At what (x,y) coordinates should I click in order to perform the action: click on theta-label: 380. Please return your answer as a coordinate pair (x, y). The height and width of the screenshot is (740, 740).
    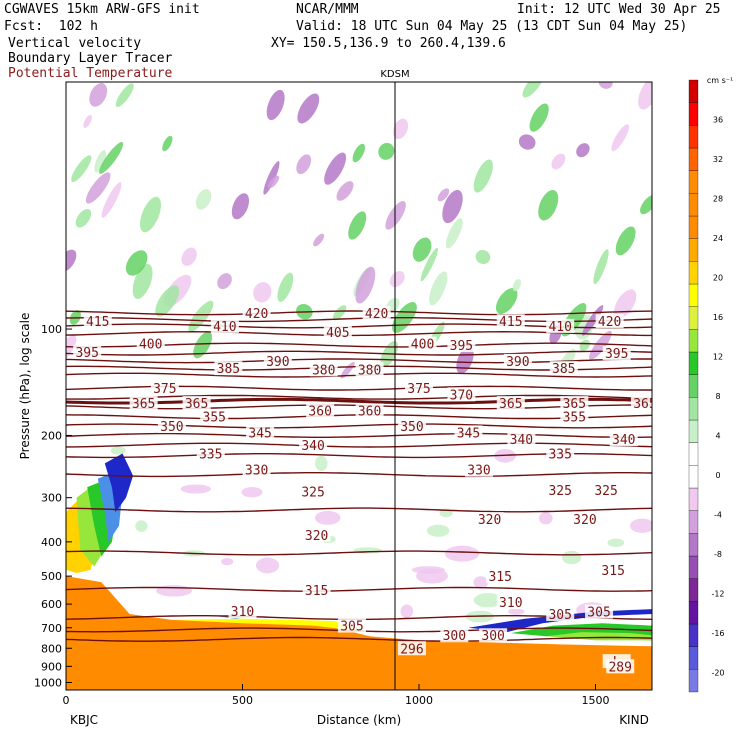
    Looking at the image, I should click on (323, 370).